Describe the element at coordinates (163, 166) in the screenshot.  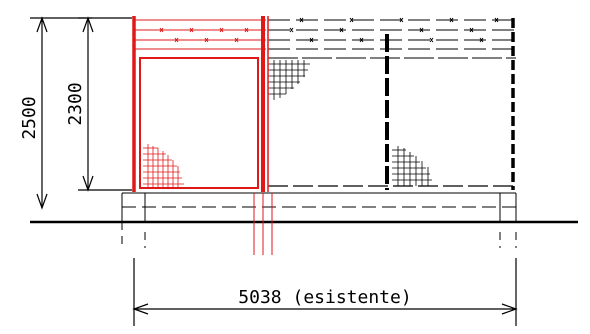
I see `new-hatch` at that location.